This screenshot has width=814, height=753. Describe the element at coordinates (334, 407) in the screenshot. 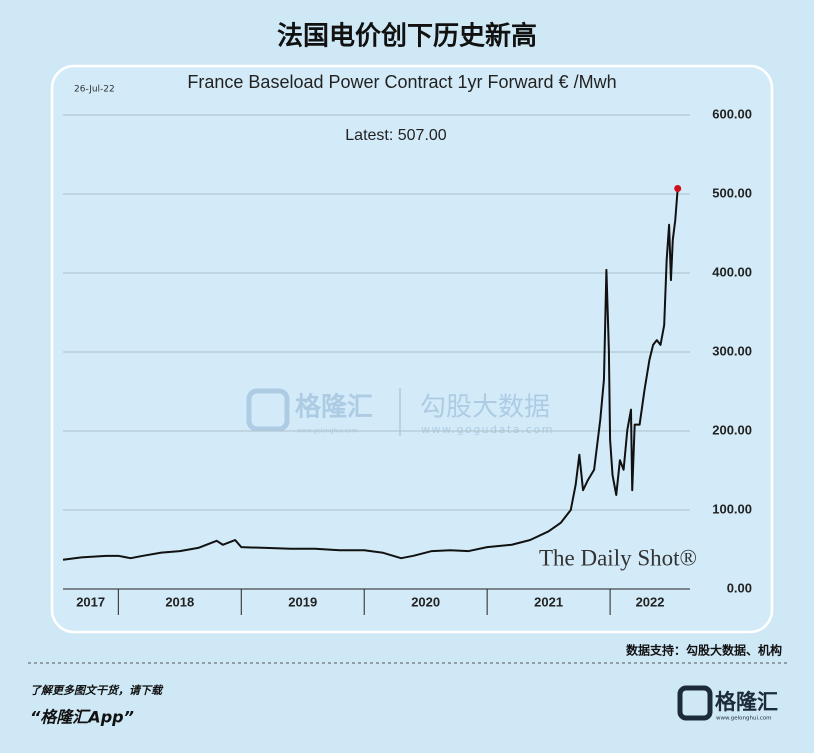

I see `watermark-brand: 格隆汇` at that location.